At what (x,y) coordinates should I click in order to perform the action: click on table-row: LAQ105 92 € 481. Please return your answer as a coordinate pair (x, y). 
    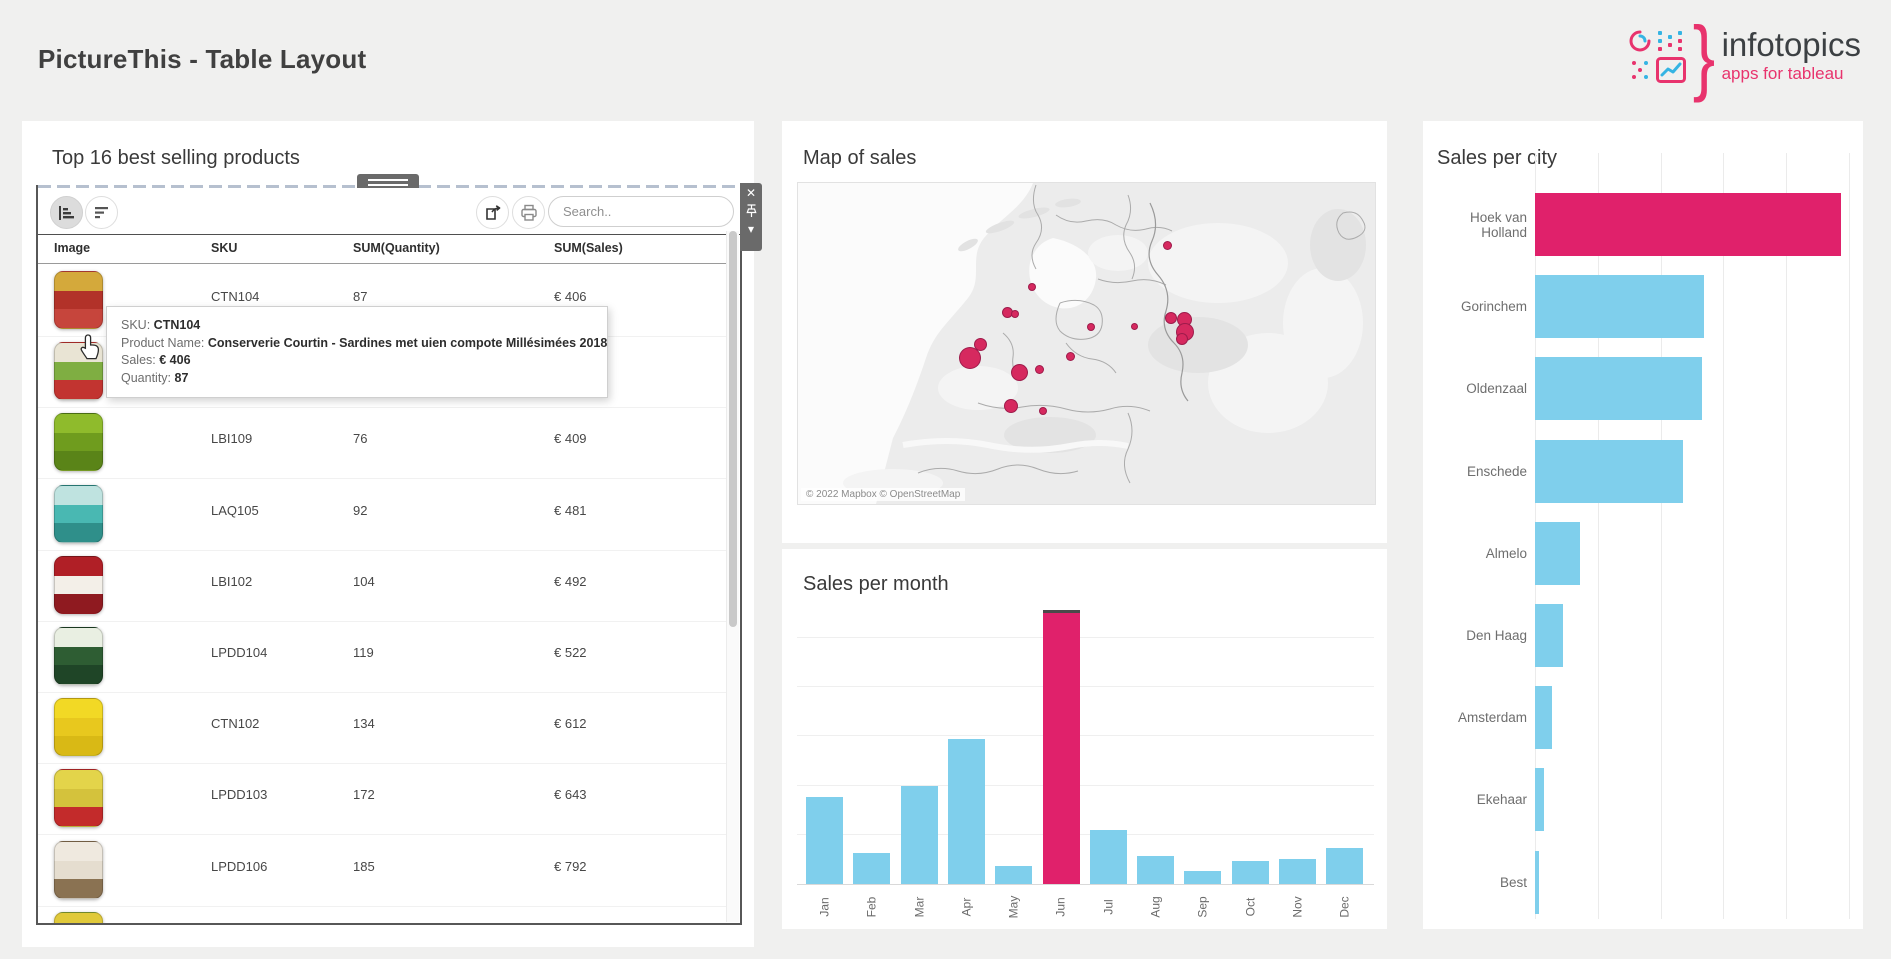
    Looking at the image, I should click on (382, 515).